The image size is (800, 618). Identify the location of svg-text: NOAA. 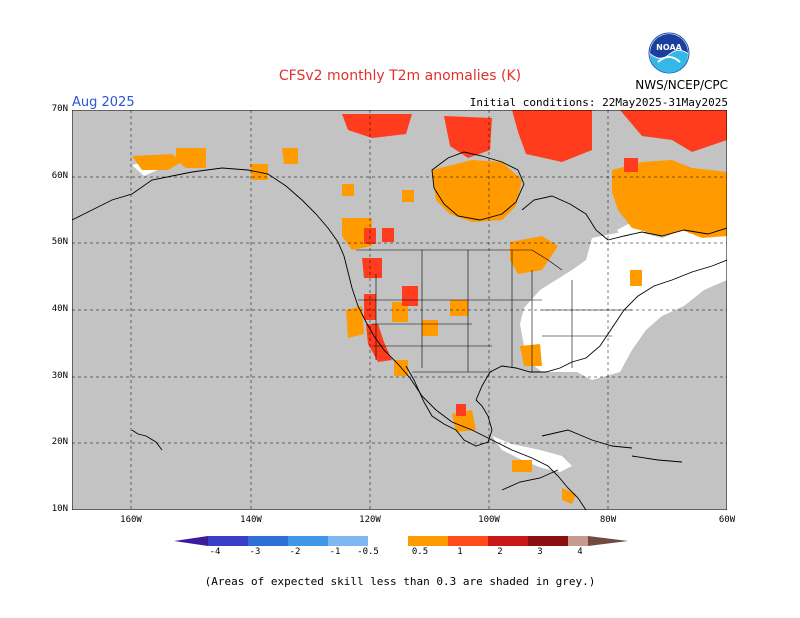
(669, 47).